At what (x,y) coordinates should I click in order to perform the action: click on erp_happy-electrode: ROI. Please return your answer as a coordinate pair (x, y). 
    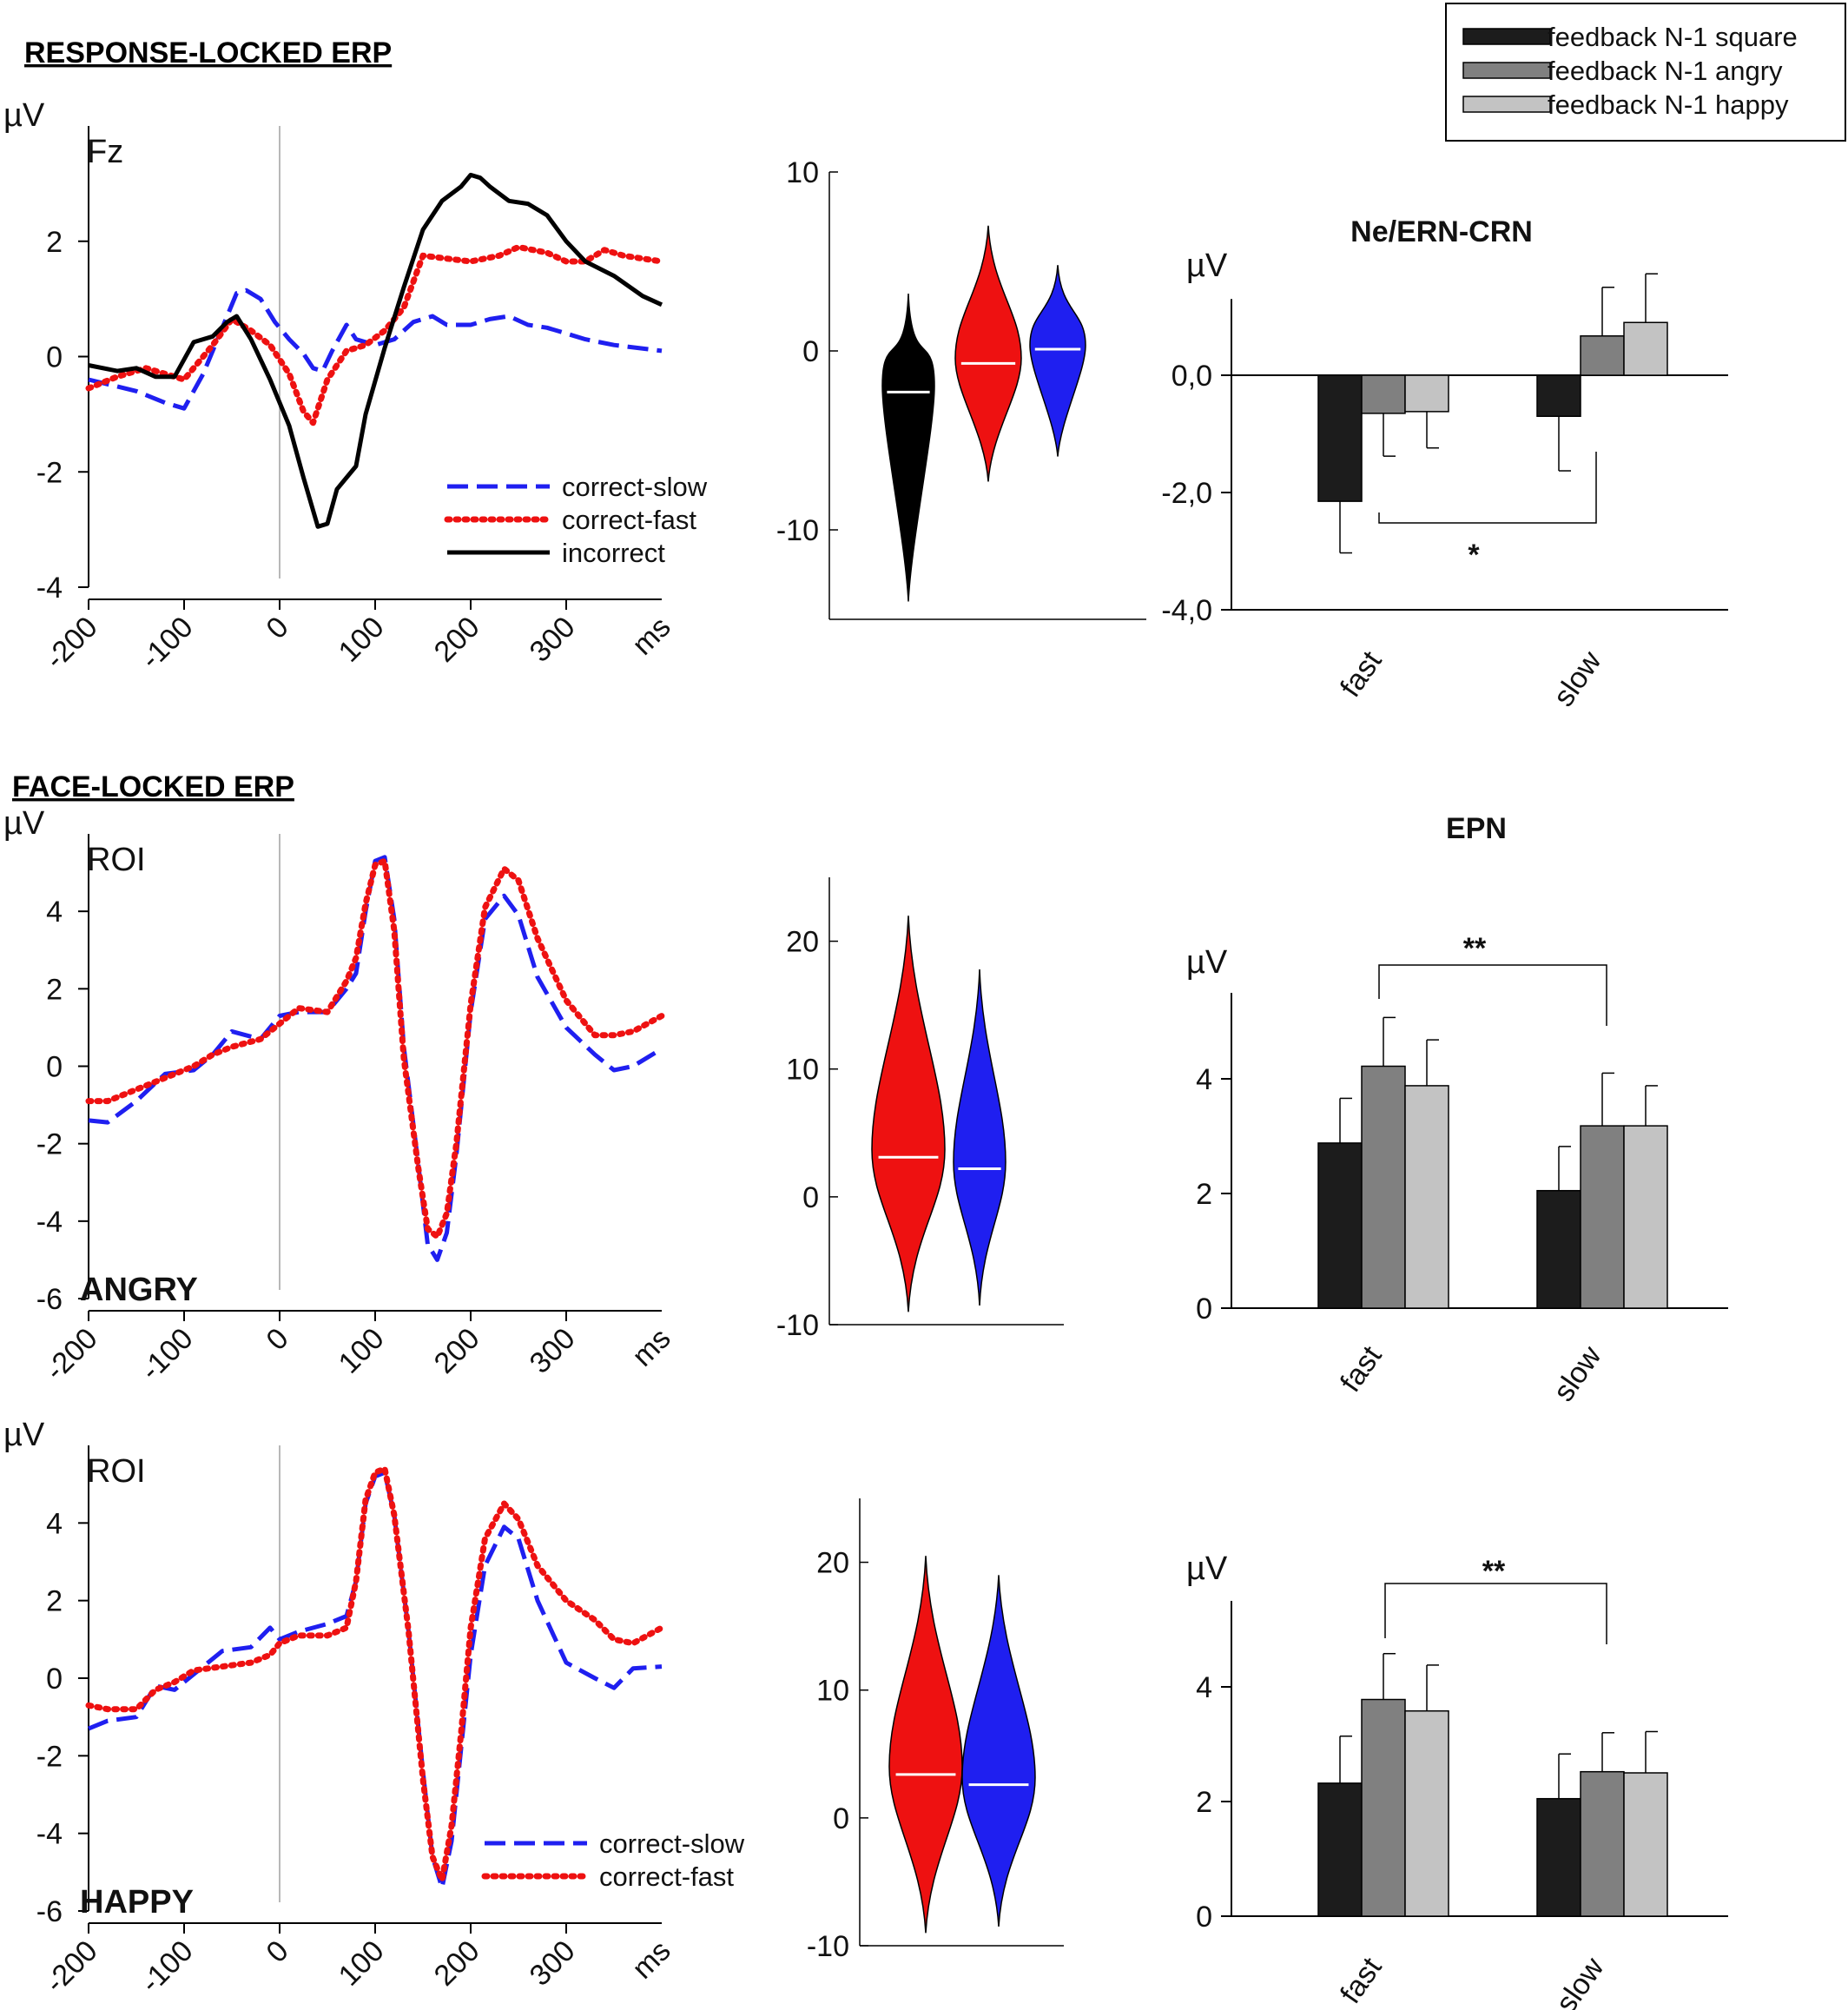
    Looking at the image, I should click on (117, 1471).